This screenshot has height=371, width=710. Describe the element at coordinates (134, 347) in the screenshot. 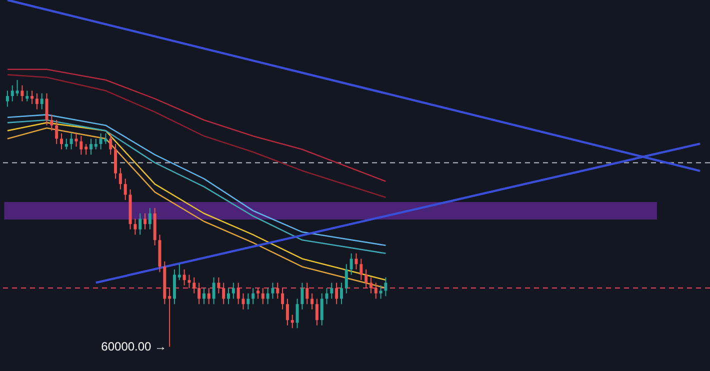

I see `annotation: 60000.00 →` at that location.